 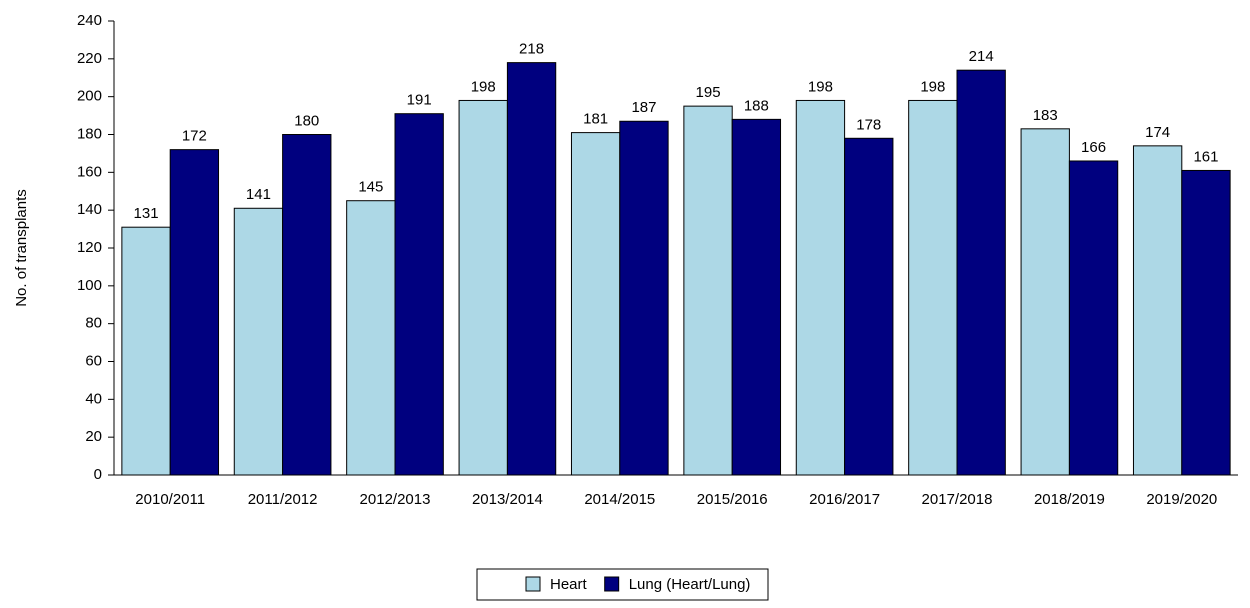 I want to click on x-tick-label: 2019/2020, so click(x=1181, y=499).